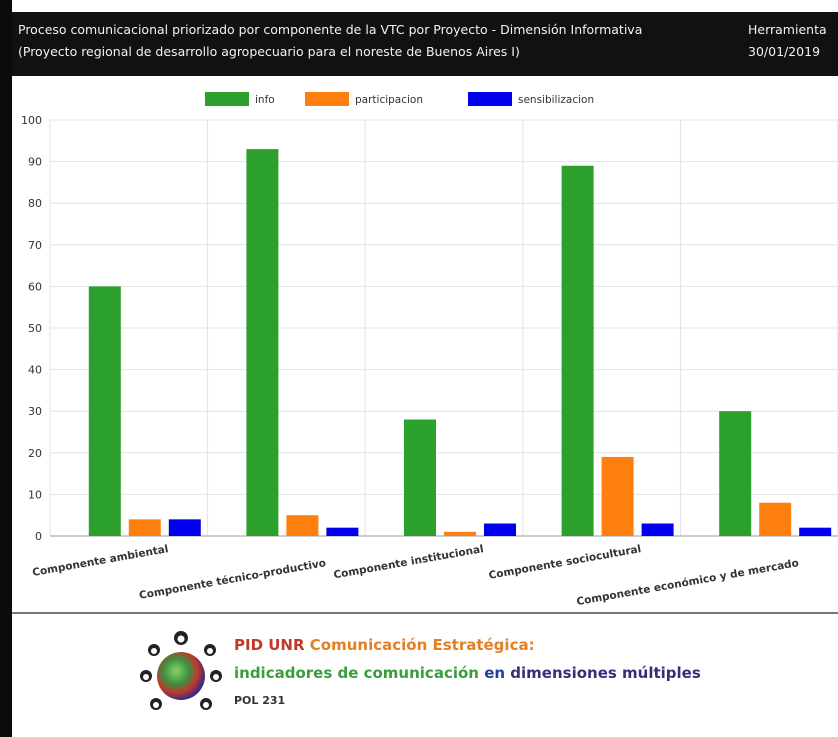 This screenshot has width=838, height=737. Describe the element at coordinates (31, 120) in the screenshot. I see `y-tick-label: 100` at that location.